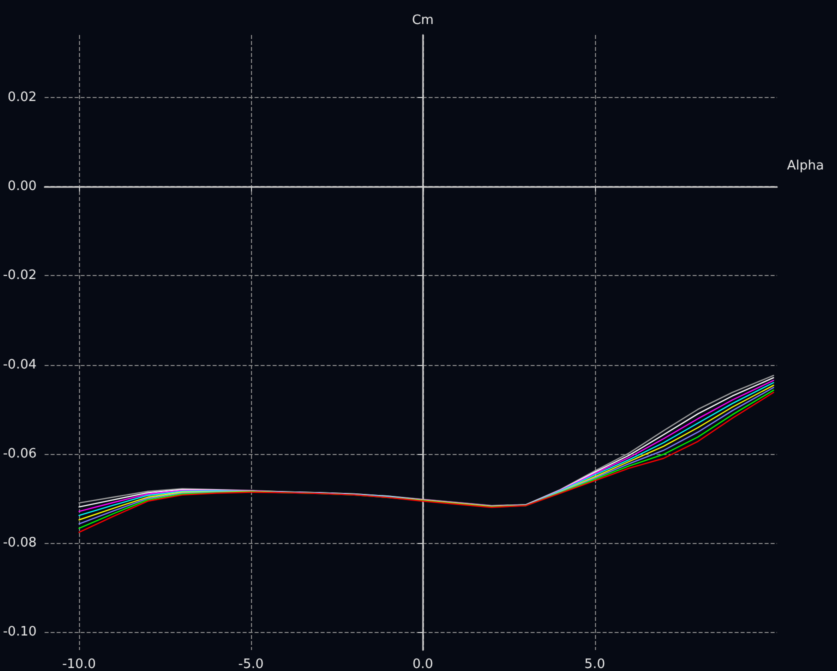 The width and height of the screenshot is (837, 671). Describe the element at coordinates (19, 276) in the screenshot. I see `y-tick-label: -0.02` at that location.